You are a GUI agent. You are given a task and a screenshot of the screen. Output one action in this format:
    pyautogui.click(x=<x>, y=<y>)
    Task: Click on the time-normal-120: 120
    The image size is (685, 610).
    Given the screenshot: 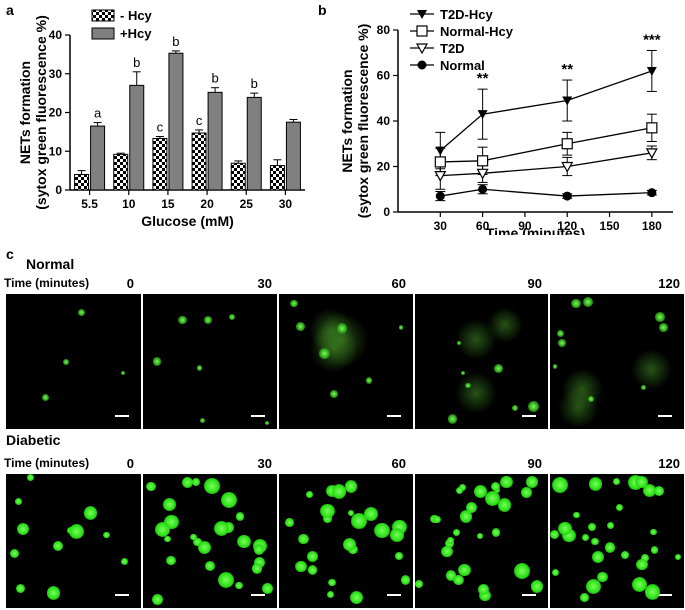 What is the action you would take?
    pyautogui.click(x=669, y=283)
    